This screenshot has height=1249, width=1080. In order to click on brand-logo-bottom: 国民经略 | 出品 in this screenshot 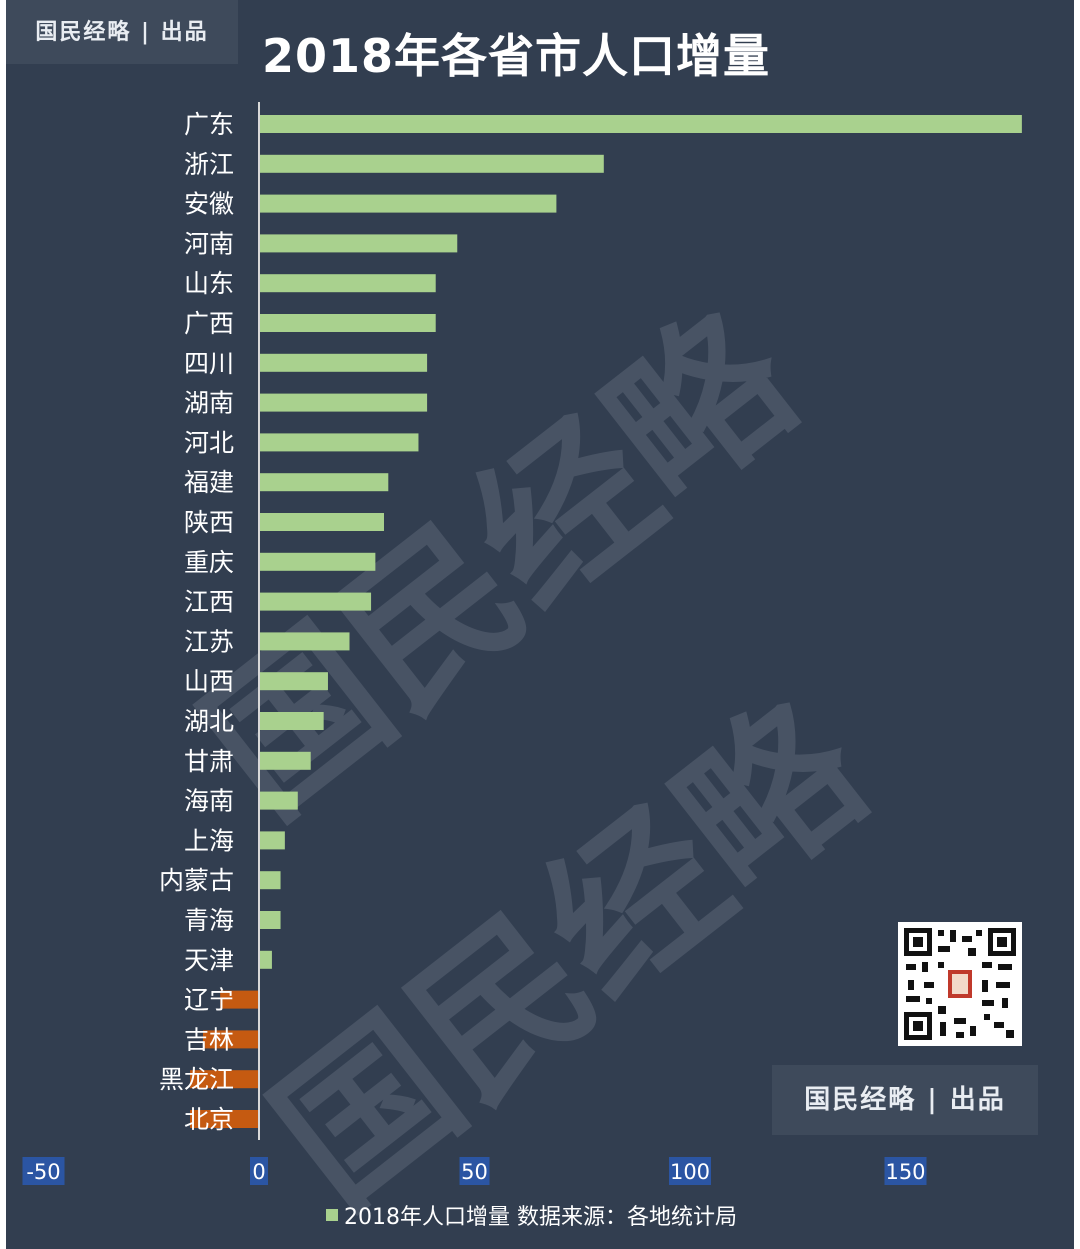, I will do `click(905, 1100)`.